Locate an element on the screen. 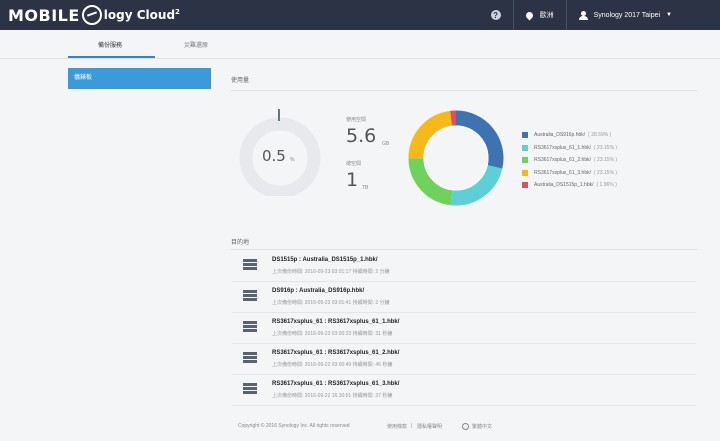 The height and width of the screenshot is (441, 720). logo-mobile-text: MOBILE is located at coordinates (44, 15).